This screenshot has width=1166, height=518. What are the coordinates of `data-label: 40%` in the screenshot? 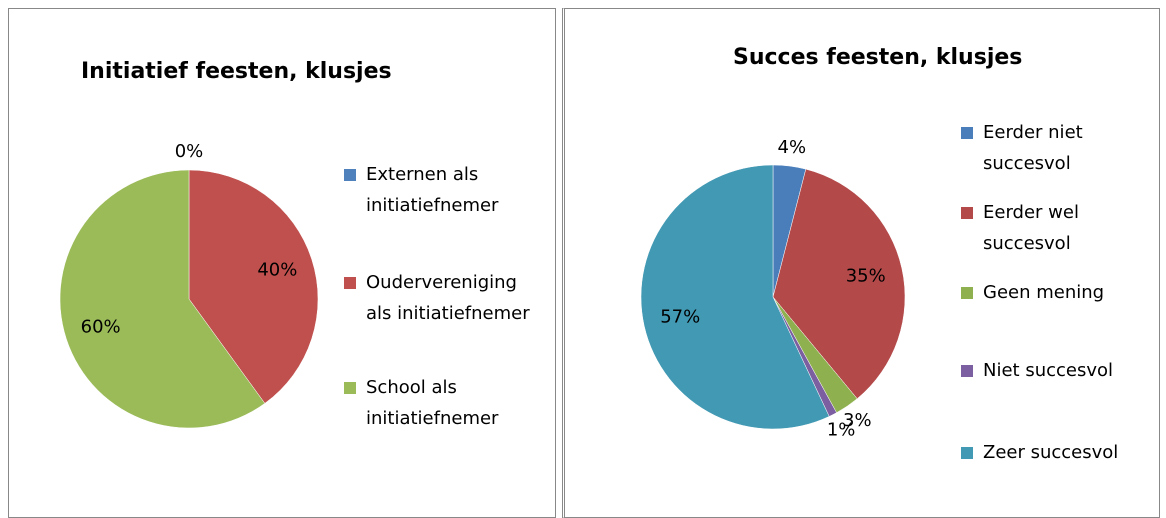 It's located at (277, 269).